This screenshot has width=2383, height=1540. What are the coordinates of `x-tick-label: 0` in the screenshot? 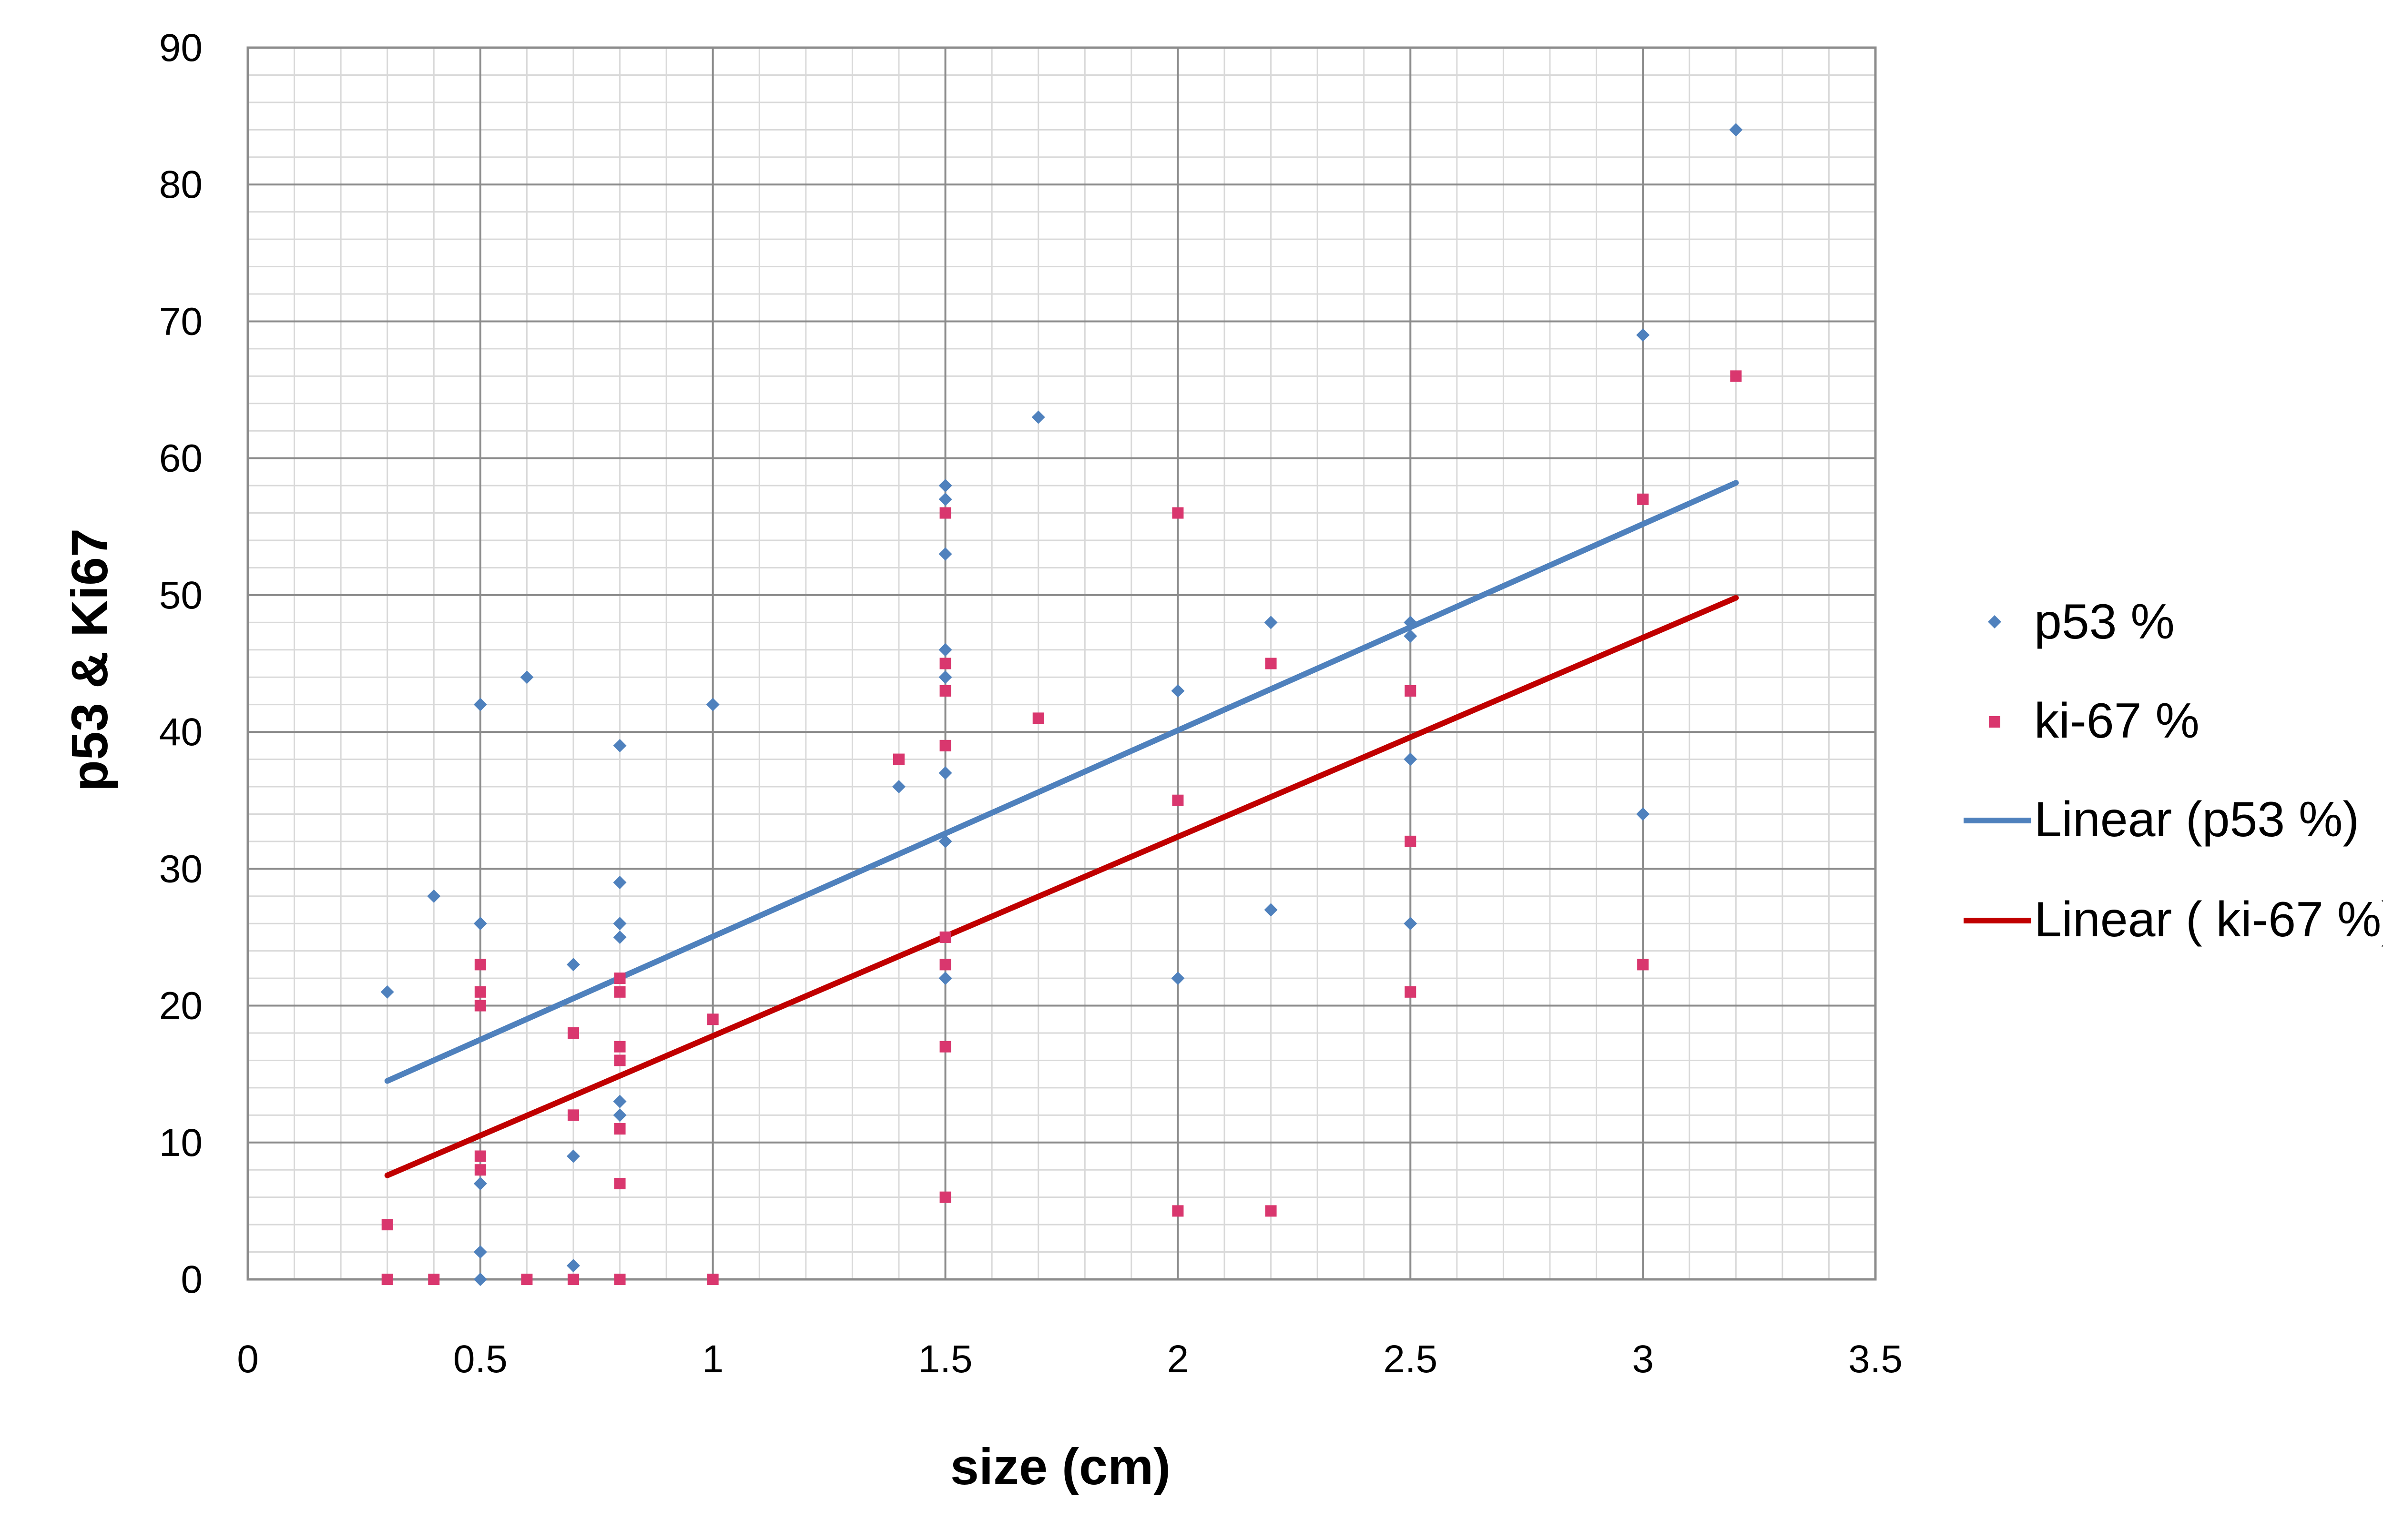 It's located at (248, 1359).